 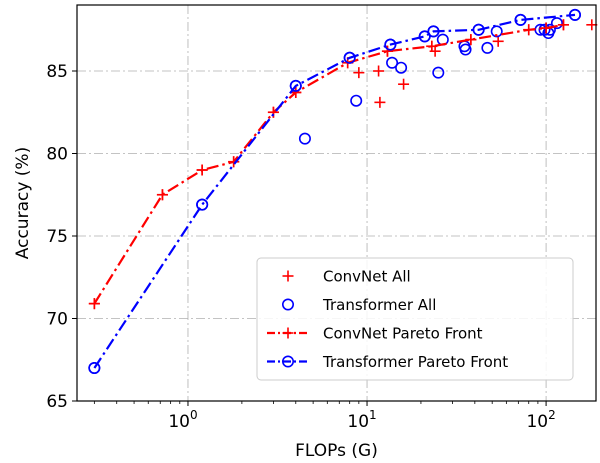 What do you see at coordinates (57, 402) in the screenshot?
I see `y-tick-label: 65` at bounding box center [57, 402].